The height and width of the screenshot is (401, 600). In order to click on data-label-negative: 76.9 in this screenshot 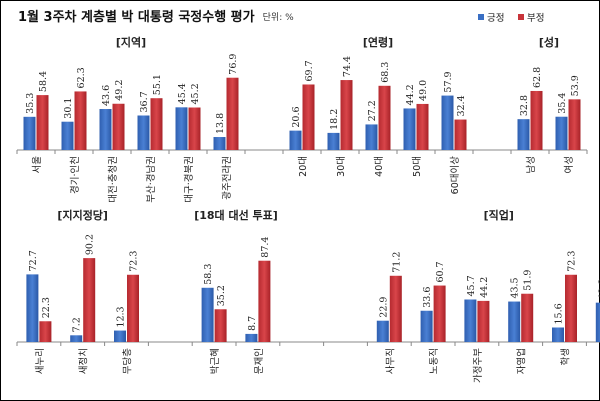, I will do `click(233, 64)`.